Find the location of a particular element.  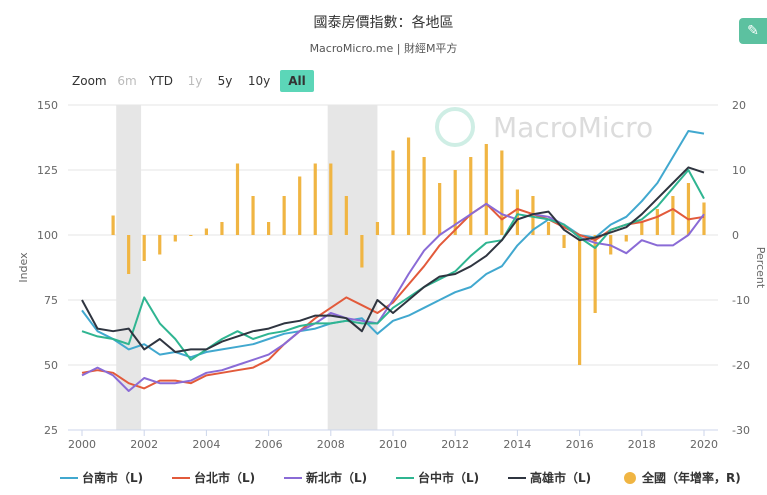

y-right-tick-label: 20 is located at coordinates (739, 105).